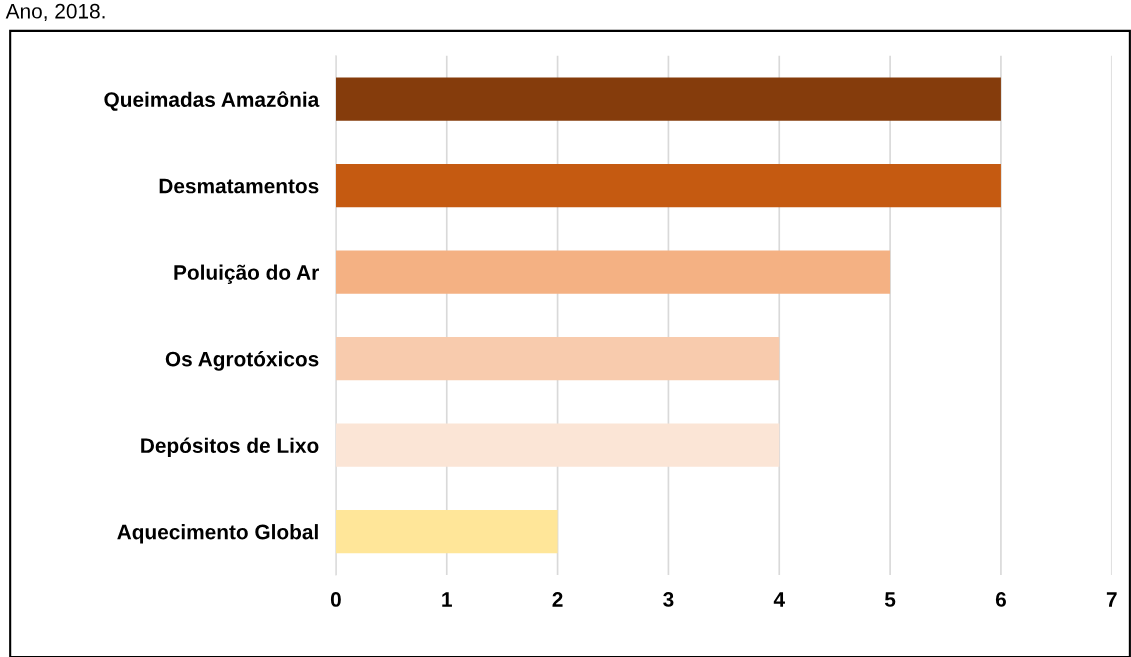 This screenshot has height=657, width=1131. What do you see at coordinates (890, 599) in the screenshot?
I see `x-tick-label: 5` at bounding box center [890, 599].